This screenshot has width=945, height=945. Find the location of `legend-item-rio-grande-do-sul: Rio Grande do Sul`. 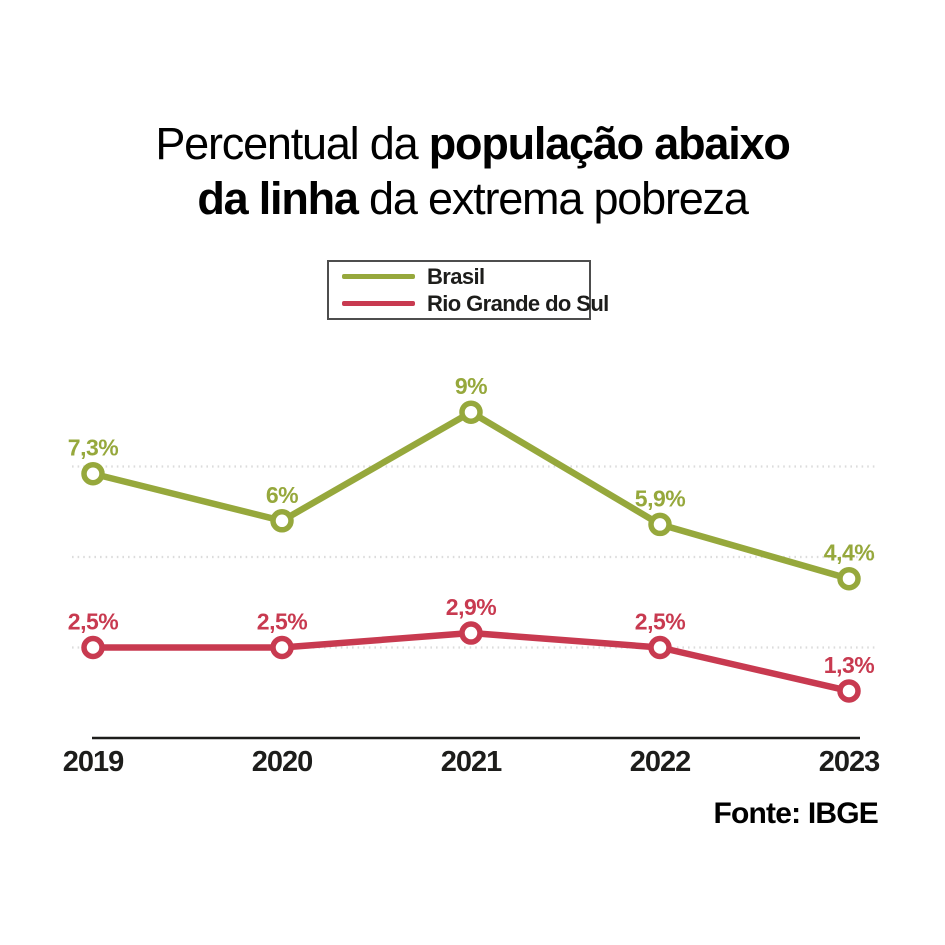

legend-item-rio-grande-do-sul: Rio Grande do Sul is located at coordinates (475, 303).